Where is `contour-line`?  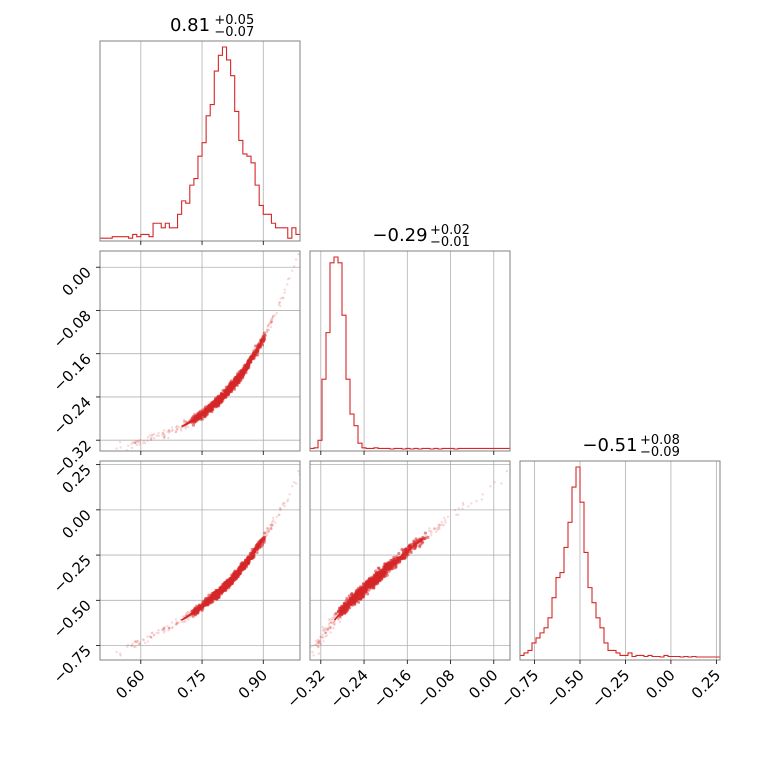 contour-line is located at coordinates (222, 383).